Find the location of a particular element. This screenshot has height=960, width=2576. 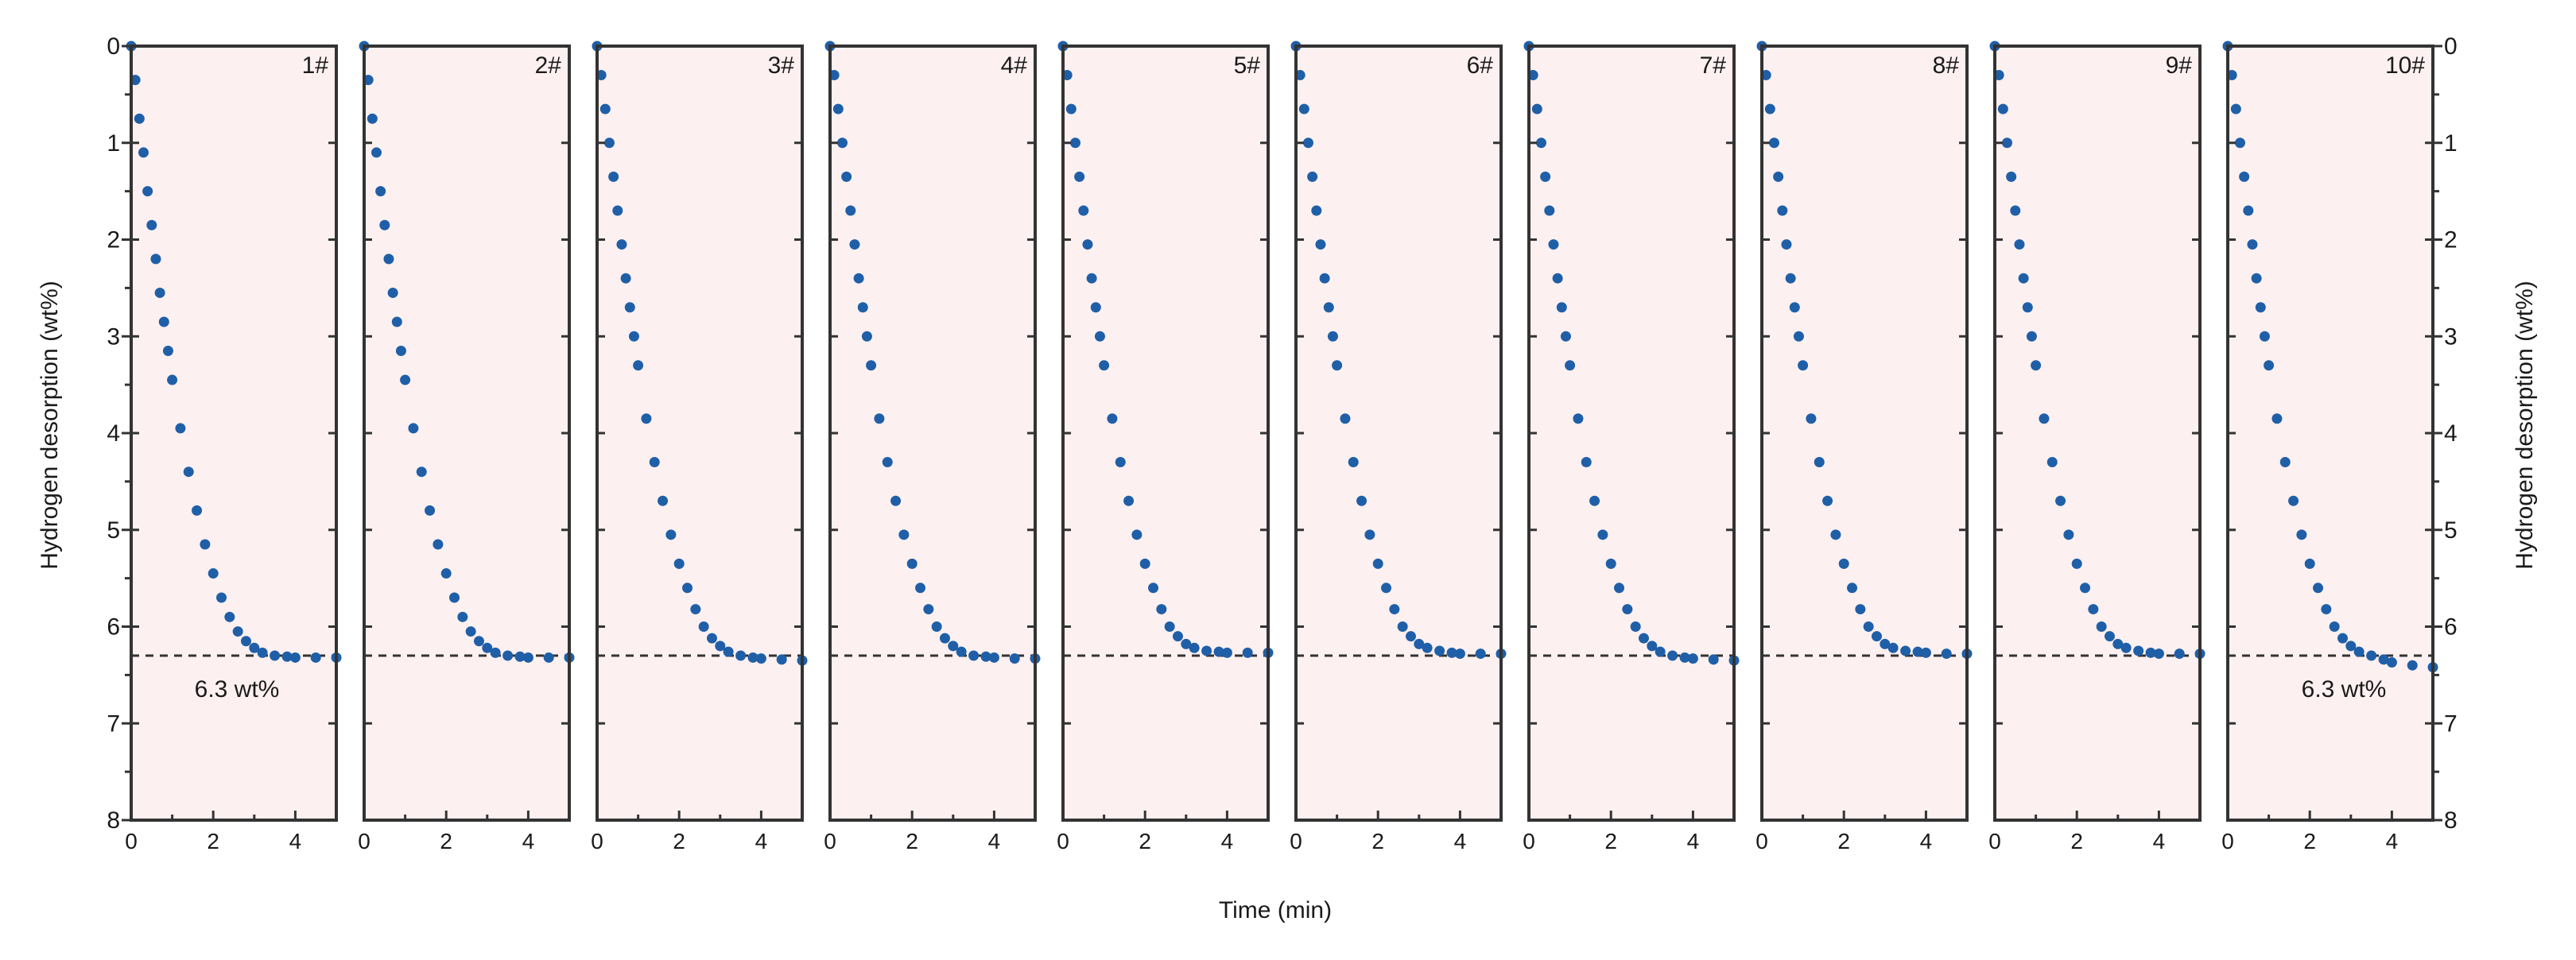

y-tick-label-right: 3 is located at coordinates (2451, 336).